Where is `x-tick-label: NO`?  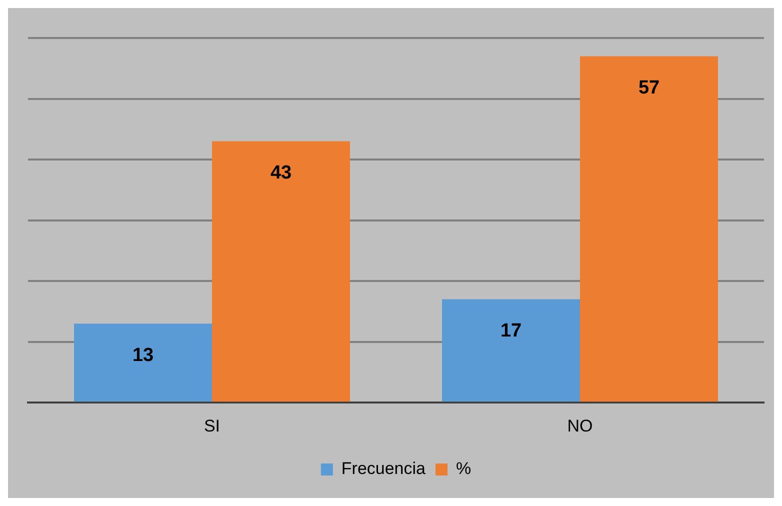
x-tick-label: NO is located at coordinates (580, 426).